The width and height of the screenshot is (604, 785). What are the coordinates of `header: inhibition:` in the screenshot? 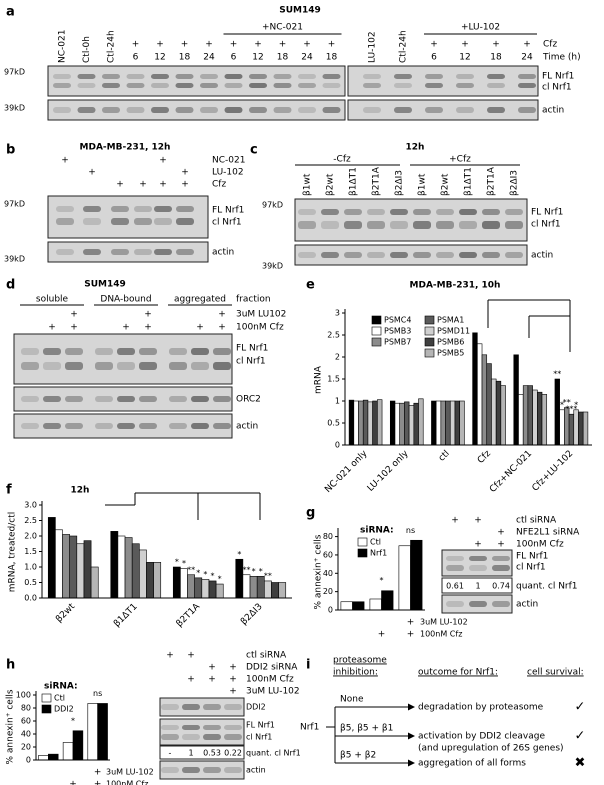 It's located at (355, 673).